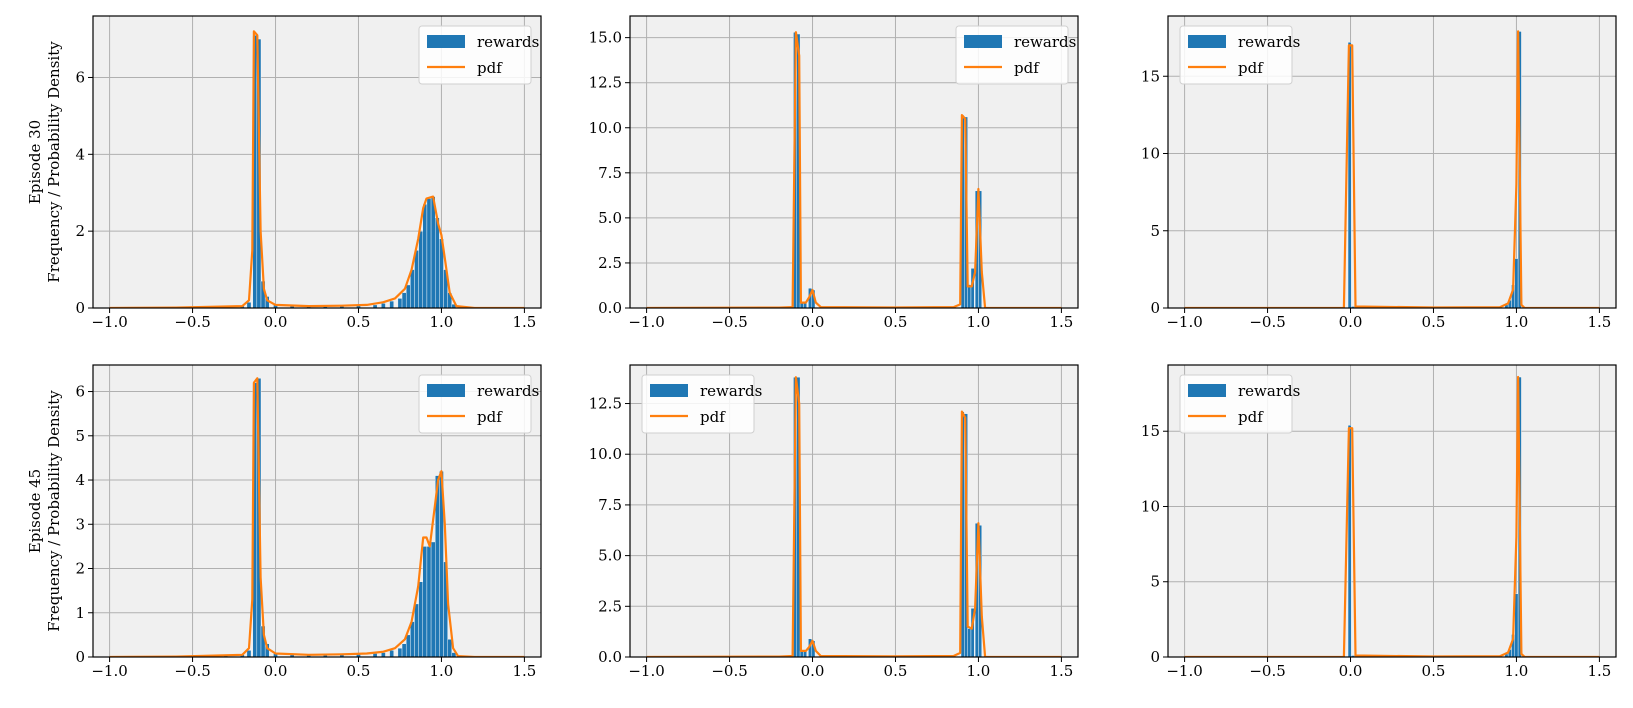 The height and width of the screenshot is (708, 1633). I want to click on y-axis-label: Frequency / Probability Density, so click(54, 511).